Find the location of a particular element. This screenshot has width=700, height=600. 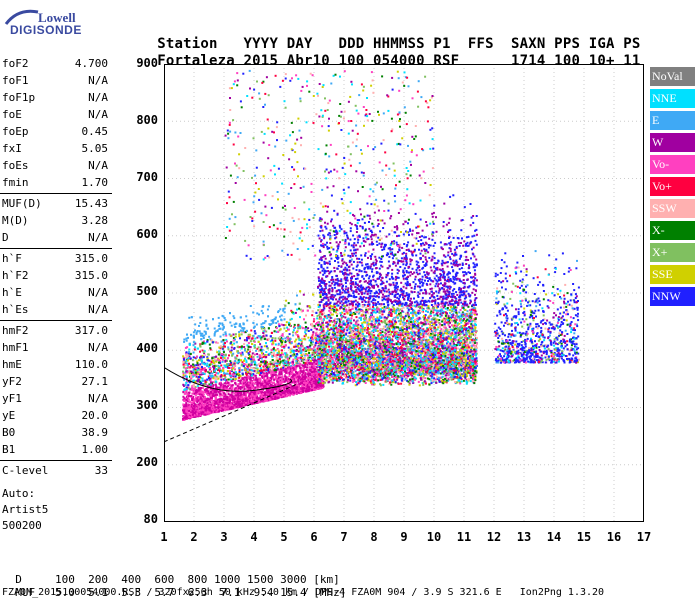

param-ye: yE 20.0 is located at coordinates (55, 416).